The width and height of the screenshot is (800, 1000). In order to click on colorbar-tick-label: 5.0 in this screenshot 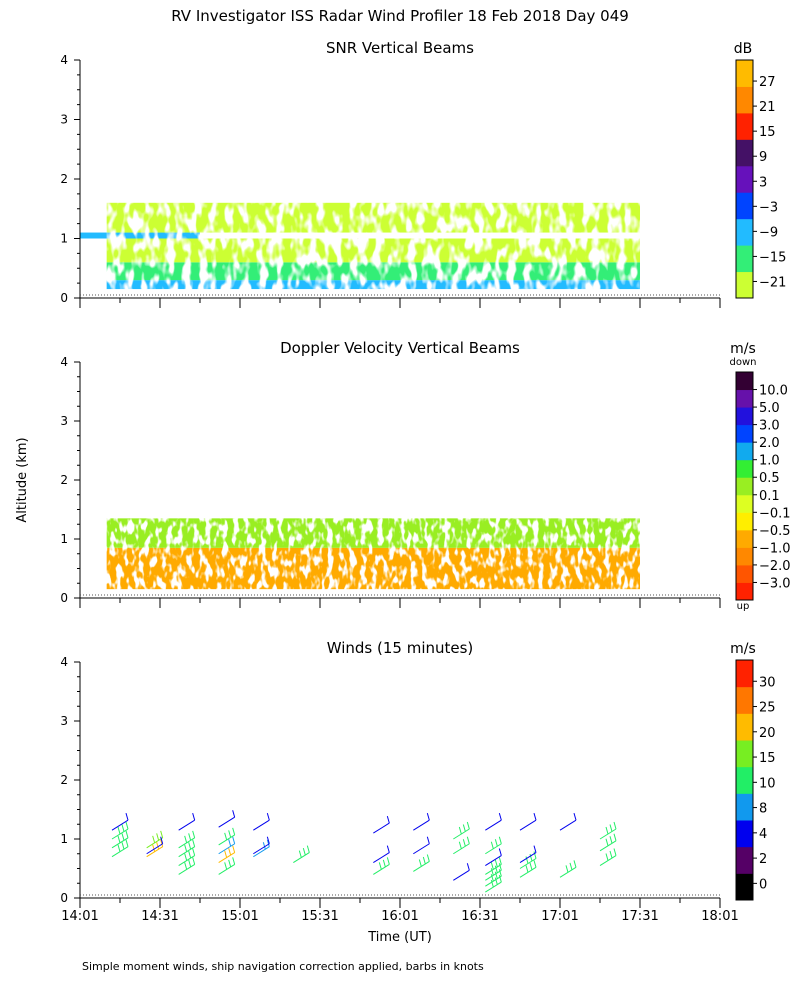, I will do `click(769, 408)`.